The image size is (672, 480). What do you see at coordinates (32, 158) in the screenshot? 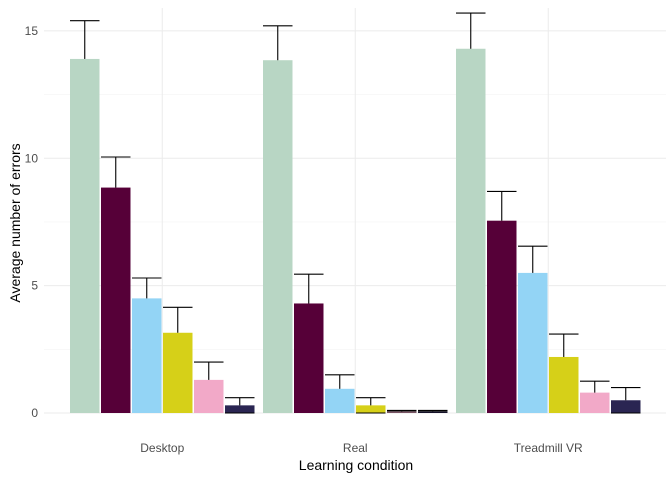
I see `y-tick-label: 10` at bounding box center [32, 158].